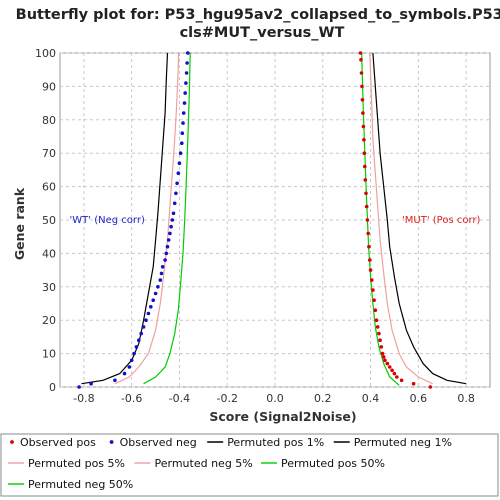 The width and height of the screenshot is (500, 500). What do you see at coordinates (131, 398) in the screenshot?
I see `x-tick-label: -0.6` at bounding box center [131, 398].